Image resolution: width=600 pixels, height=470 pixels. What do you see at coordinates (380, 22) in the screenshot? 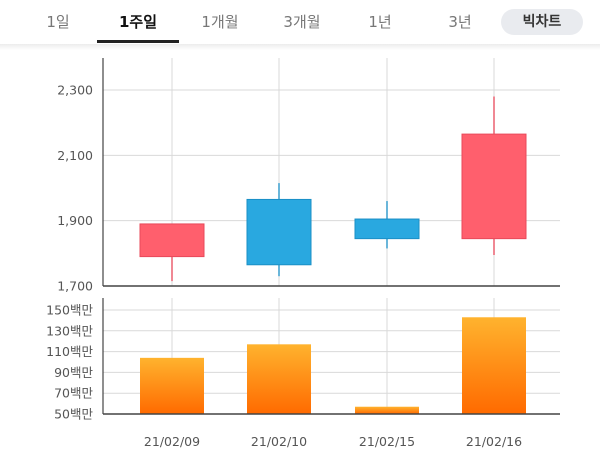
I see `tab-1year: 1년` at bounding box center [380, 22].